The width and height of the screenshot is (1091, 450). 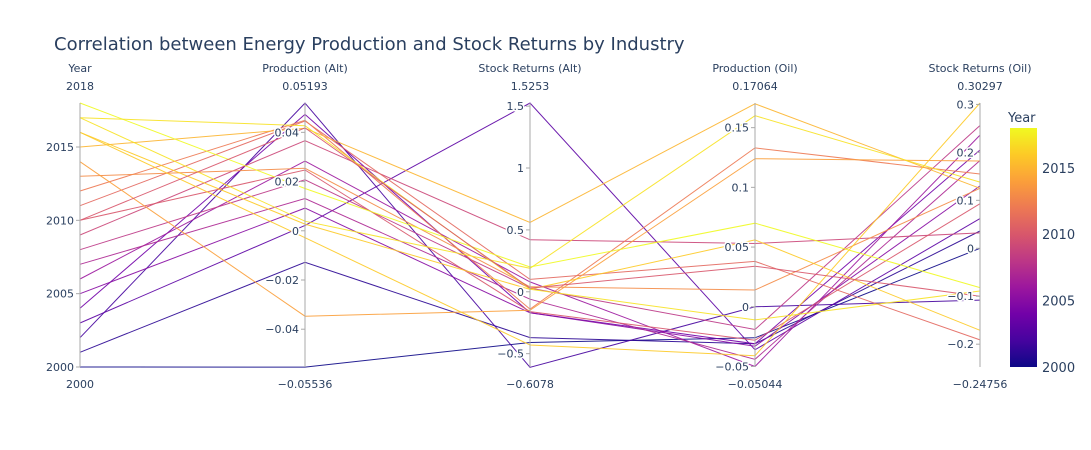 I want to click on tick-label: −0.5, so click(x=510, y=354).